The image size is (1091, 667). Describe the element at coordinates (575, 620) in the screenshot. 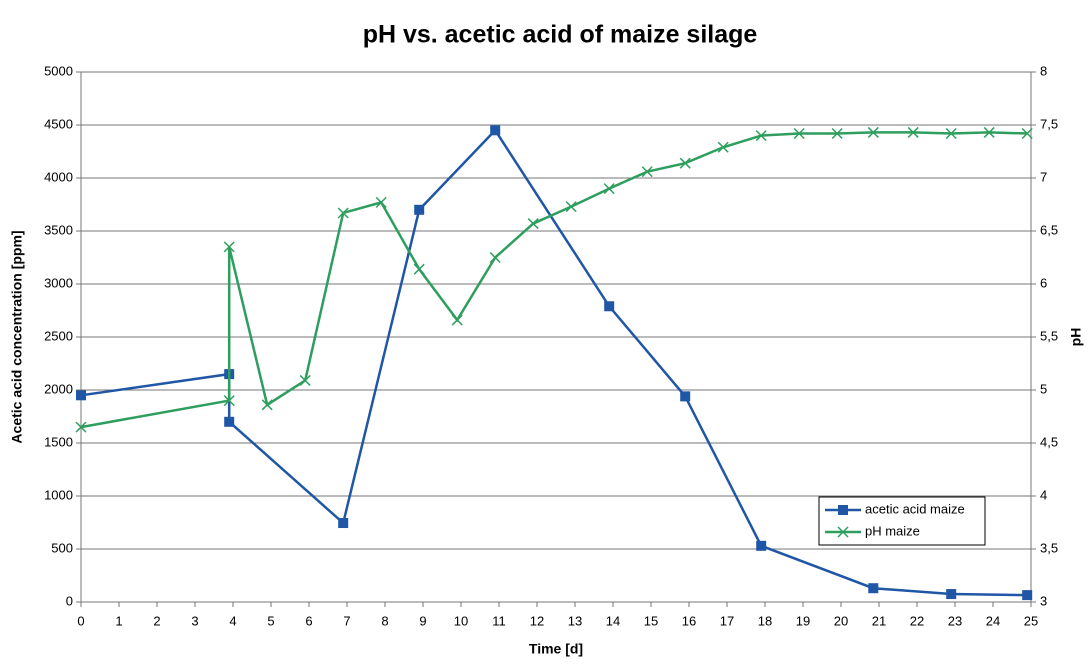

I see `x-tick-label: 13` at that location.